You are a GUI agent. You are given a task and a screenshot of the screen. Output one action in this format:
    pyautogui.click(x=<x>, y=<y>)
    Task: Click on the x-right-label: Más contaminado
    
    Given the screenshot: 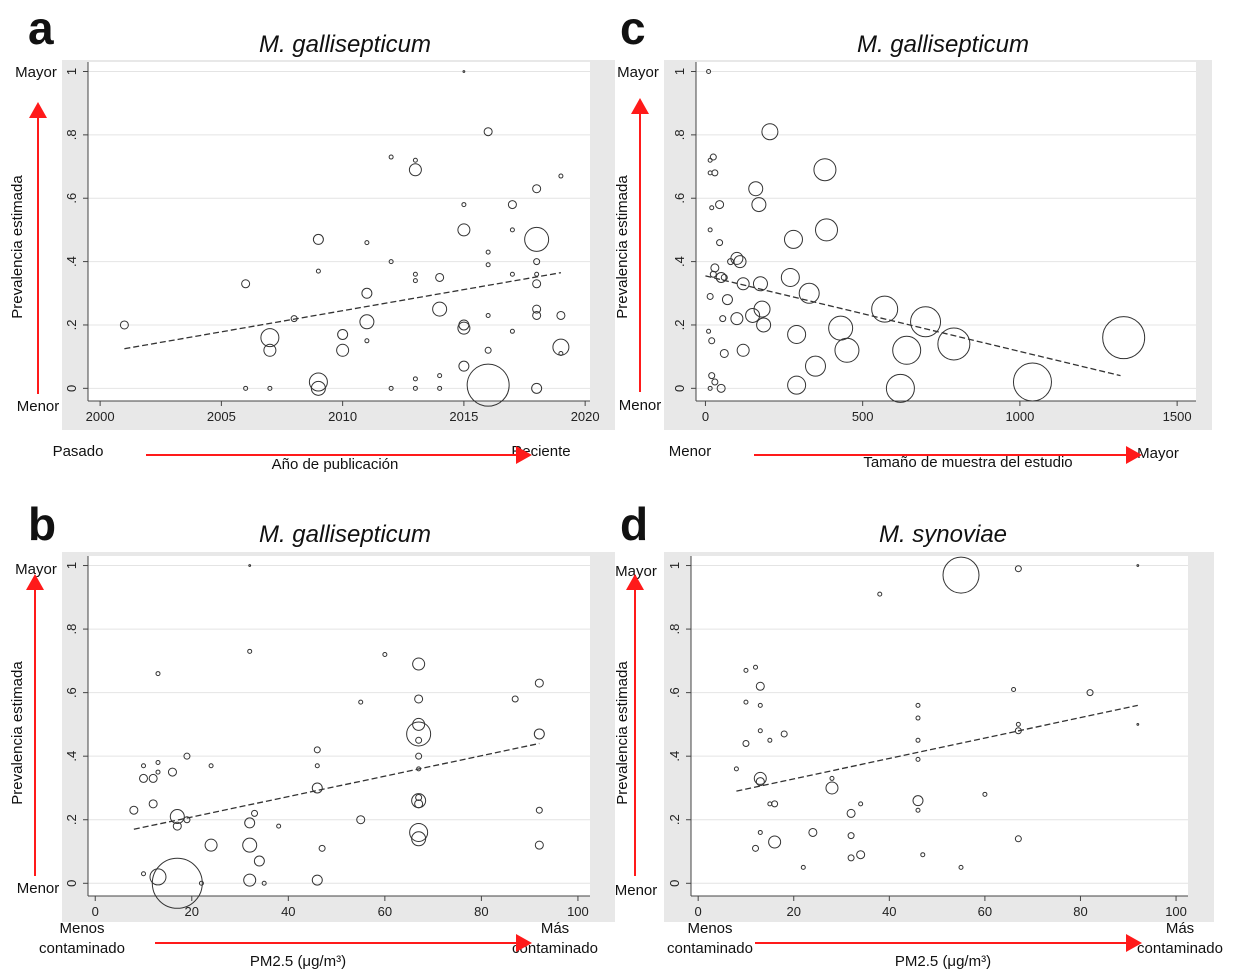 What is the action you would take?
    pyautogui.click(x=1180, y=938)
    